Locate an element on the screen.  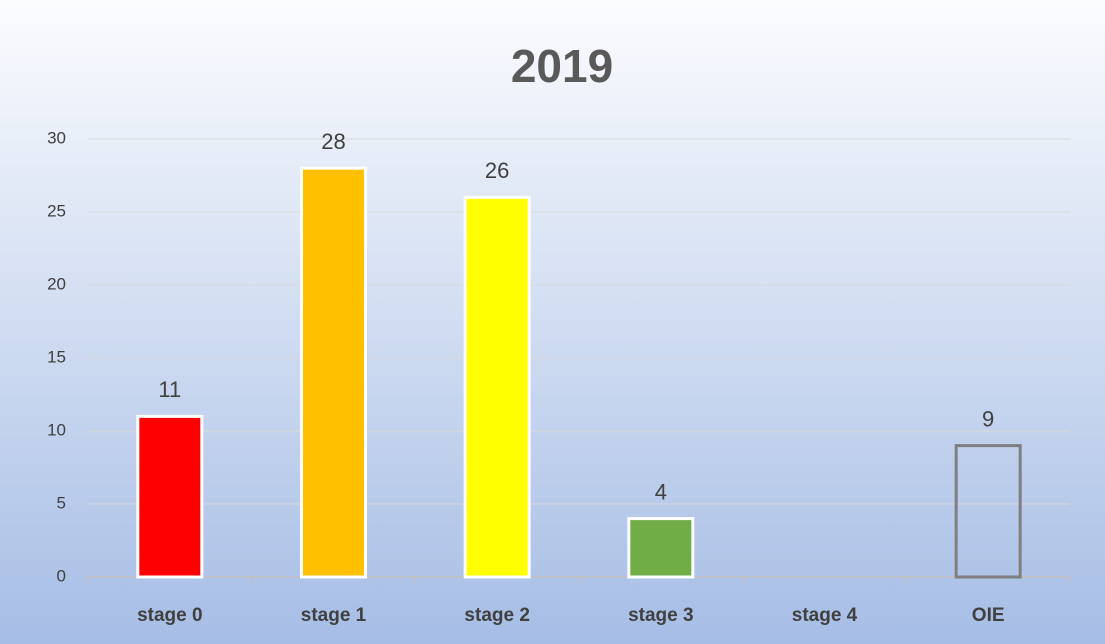
chart-title: 2019 is located at coordinates (562, 66).